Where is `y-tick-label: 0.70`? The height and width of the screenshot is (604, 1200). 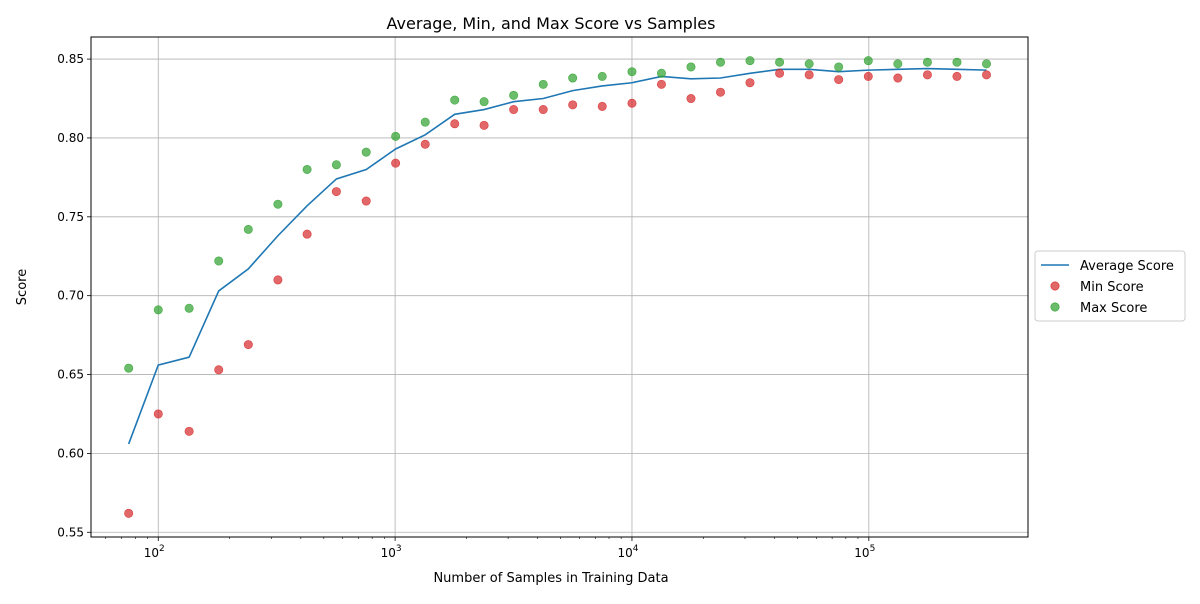
y-tick-label: 0.70 is located at coordinates (70, 296).